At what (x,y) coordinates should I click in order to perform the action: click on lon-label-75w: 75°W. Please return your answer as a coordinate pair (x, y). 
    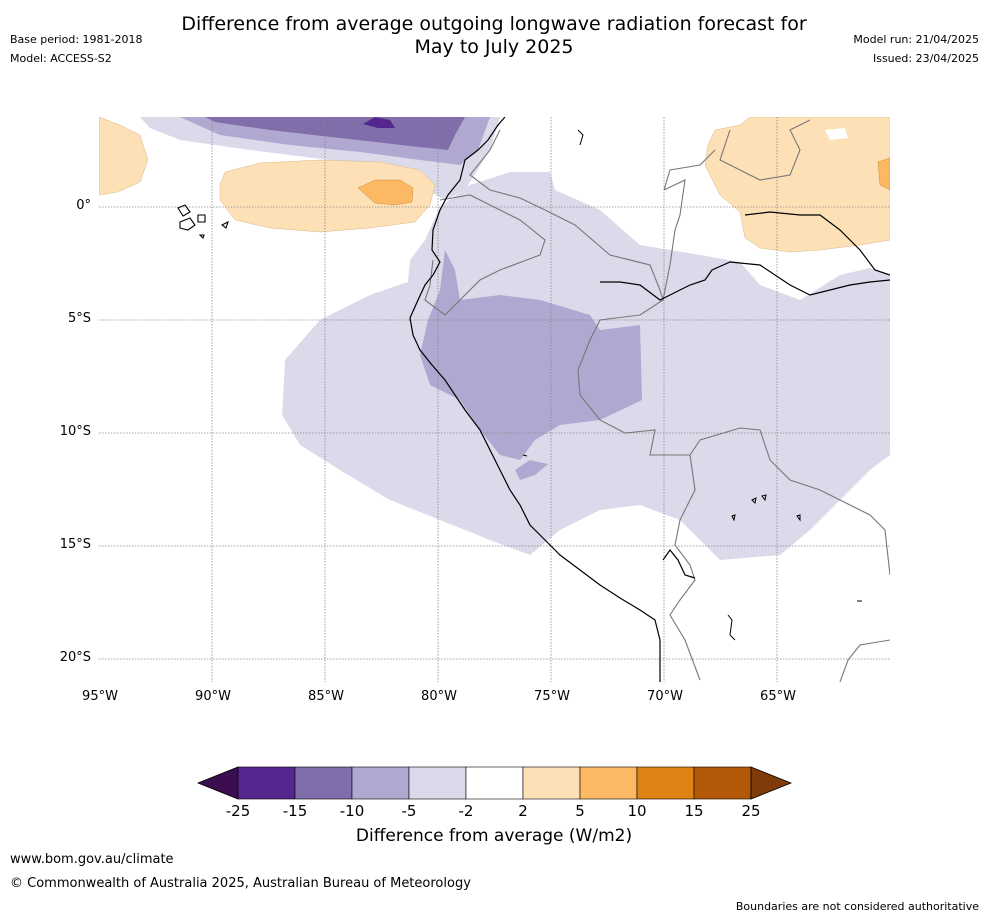
    Looking at the image, I should click on (552, 696).